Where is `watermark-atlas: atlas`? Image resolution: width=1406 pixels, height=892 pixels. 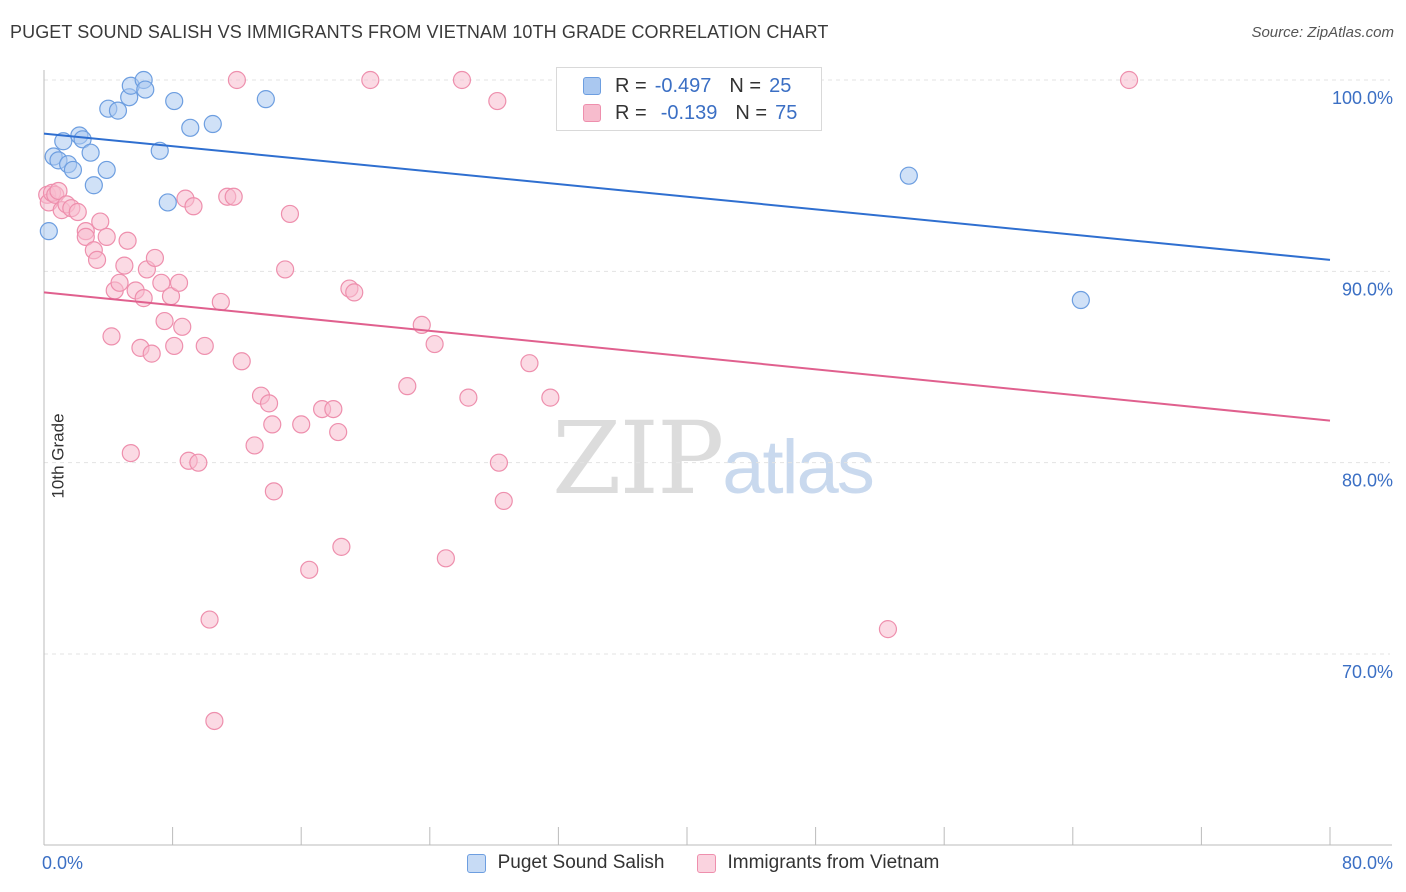 watermark-atlas: atlas is located at coordinates (798, 467).